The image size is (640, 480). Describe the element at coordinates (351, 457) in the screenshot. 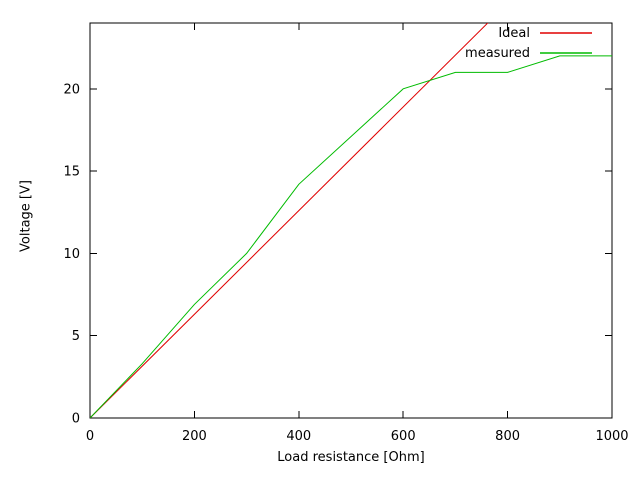

I see `x-axis-title: Load resistance [Ohm]` at that location.